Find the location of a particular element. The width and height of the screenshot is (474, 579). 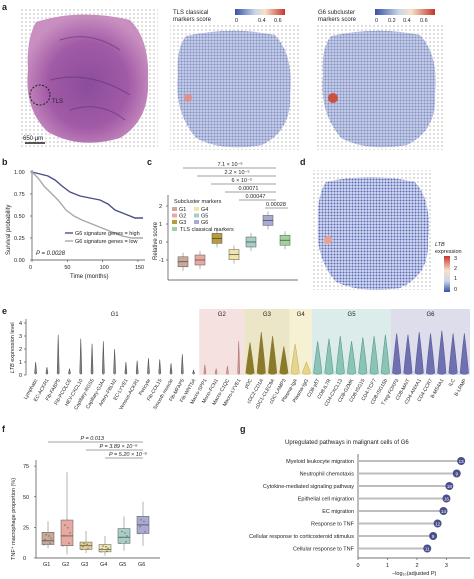

g-pathway-label: Response to TNF is located at coordinates (333, 525).